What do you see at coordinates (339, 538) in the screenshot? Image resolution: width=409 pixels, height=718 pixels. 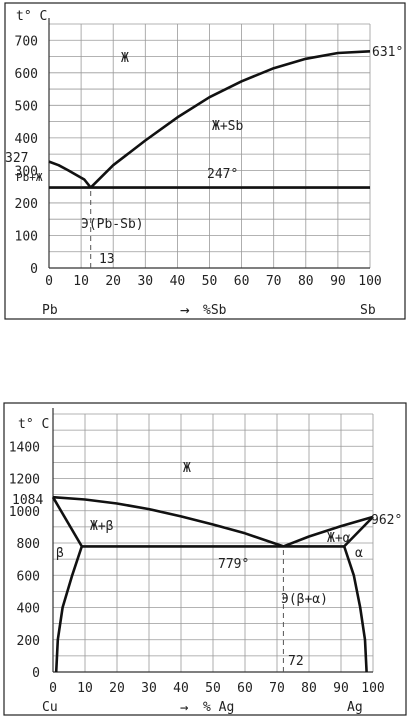 I see `annotation-label: Ж+α` at bounding box center [339, 538].